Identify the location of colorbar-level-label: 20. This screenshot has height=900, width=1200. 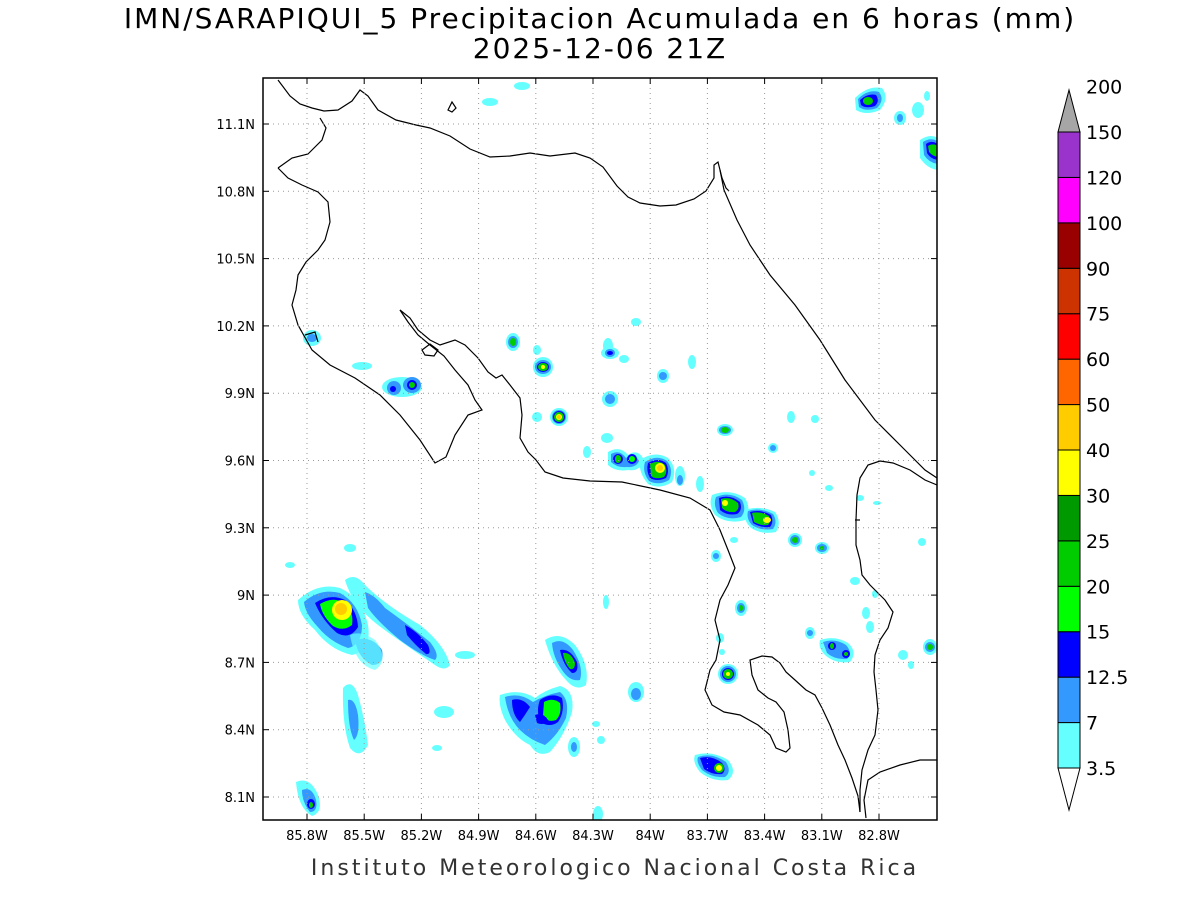
(1098, 587).